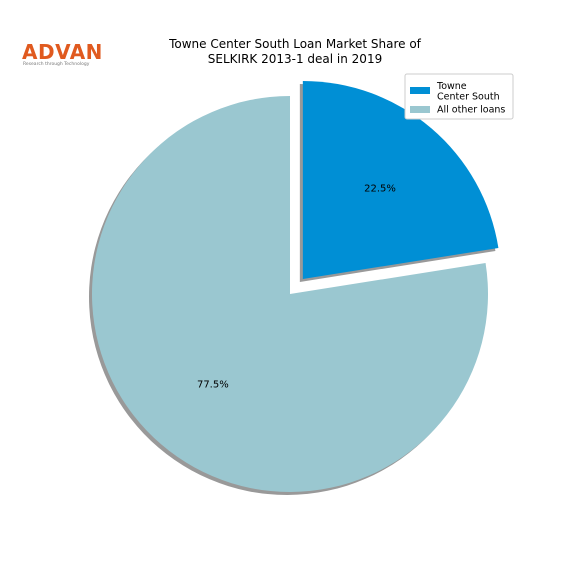  I want to click on chart-title: Towne Center South Loan Market Share of, so click(295, 44).